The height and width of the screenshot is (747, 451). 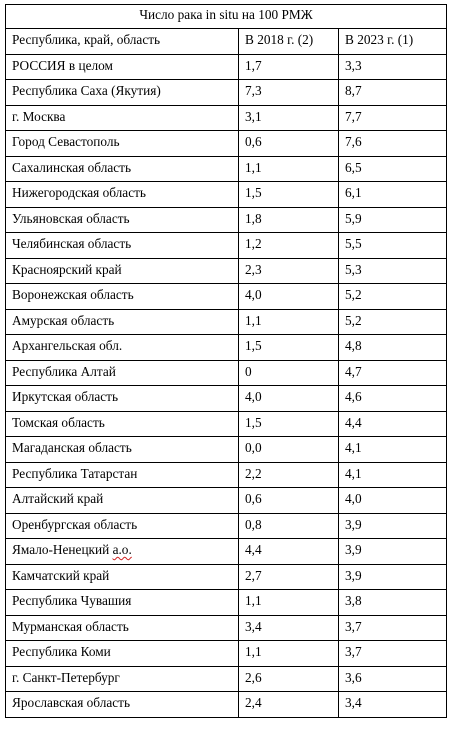 I want to click on table-row: Амурская область 1,1 5,2, so click(x=226, y=321).